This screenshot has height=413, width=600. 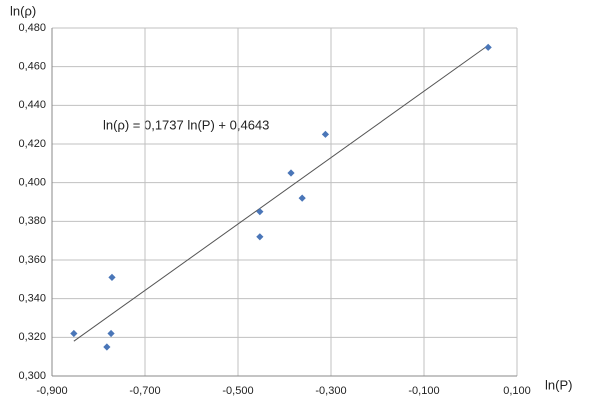 What do you see at coordinates (32, 299) in the screenshot?
I see `y-tick-label: 0,340` at bounding box center [32, 299].